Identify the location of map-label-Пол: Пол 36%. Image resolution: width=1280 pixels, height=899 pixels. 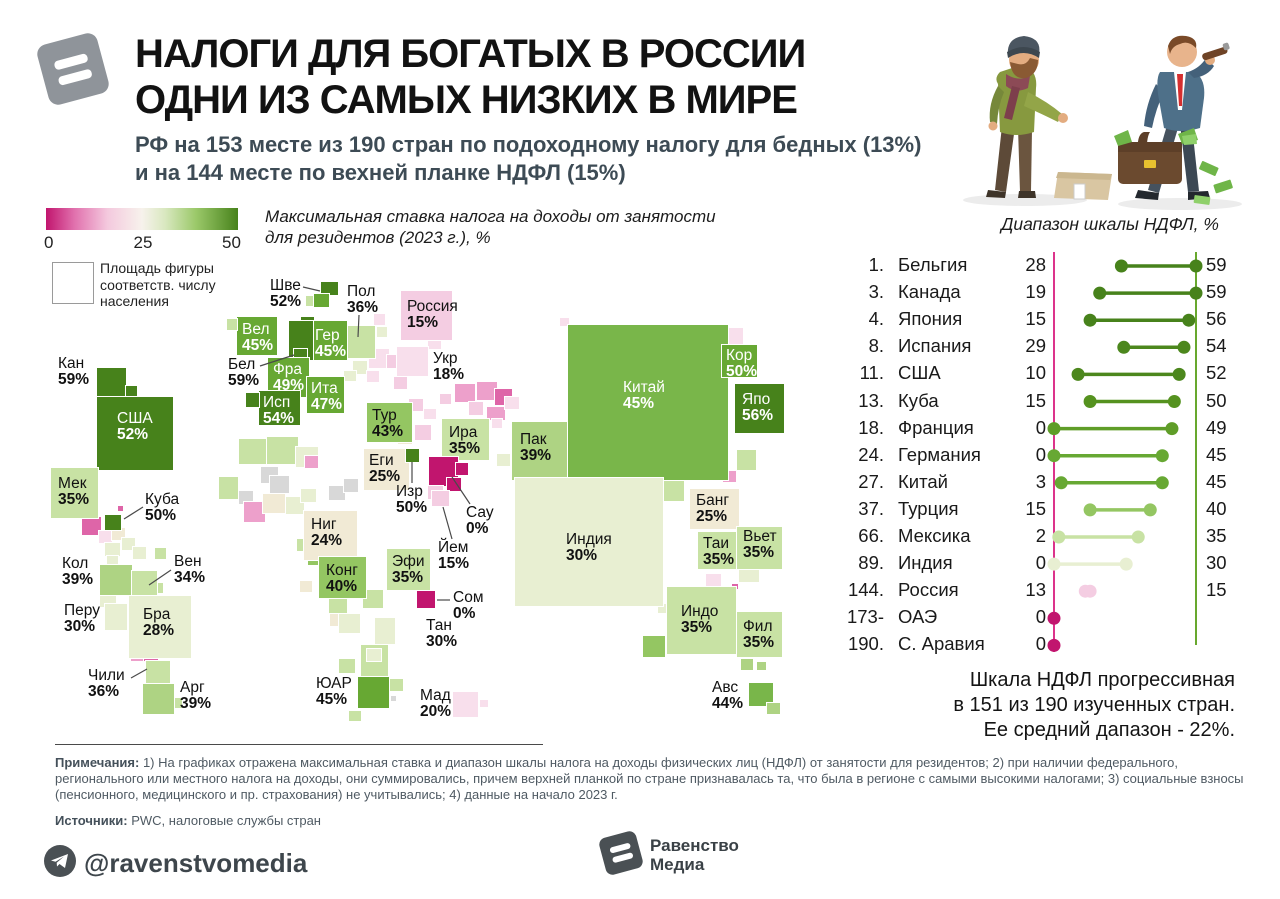
(363, 299).